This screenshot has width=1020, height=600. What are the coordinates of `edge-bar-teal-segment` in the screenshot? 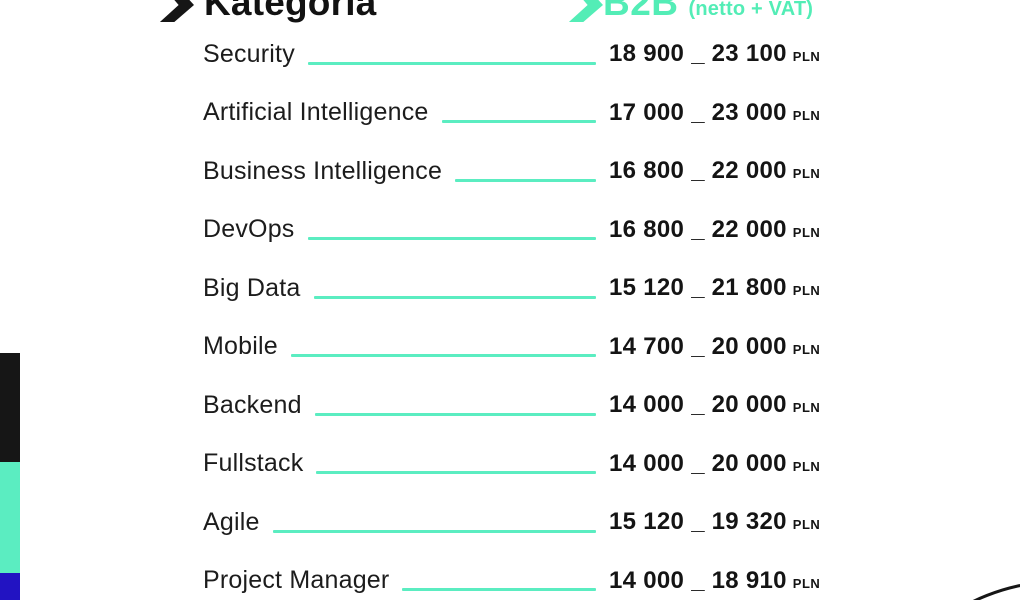 It's located at (10, 517).